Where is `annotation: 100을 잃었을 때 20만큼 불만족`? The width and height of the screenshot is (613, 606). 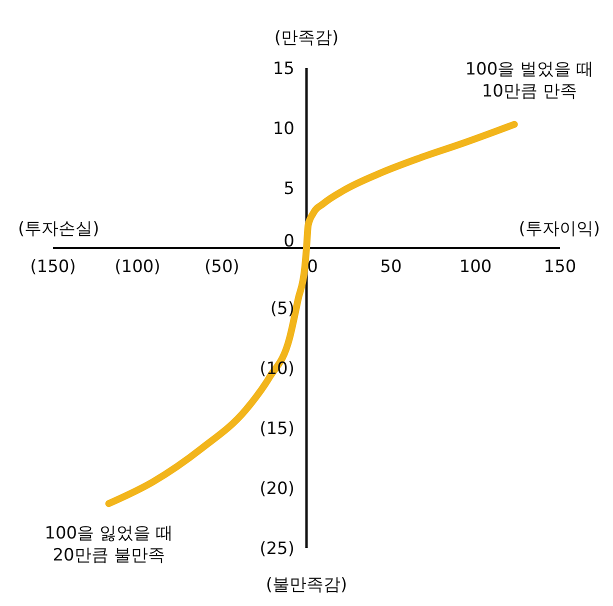 annotation: 100을 잃었을 때 20만큼 불만족 is located at coordinates (108, 545).